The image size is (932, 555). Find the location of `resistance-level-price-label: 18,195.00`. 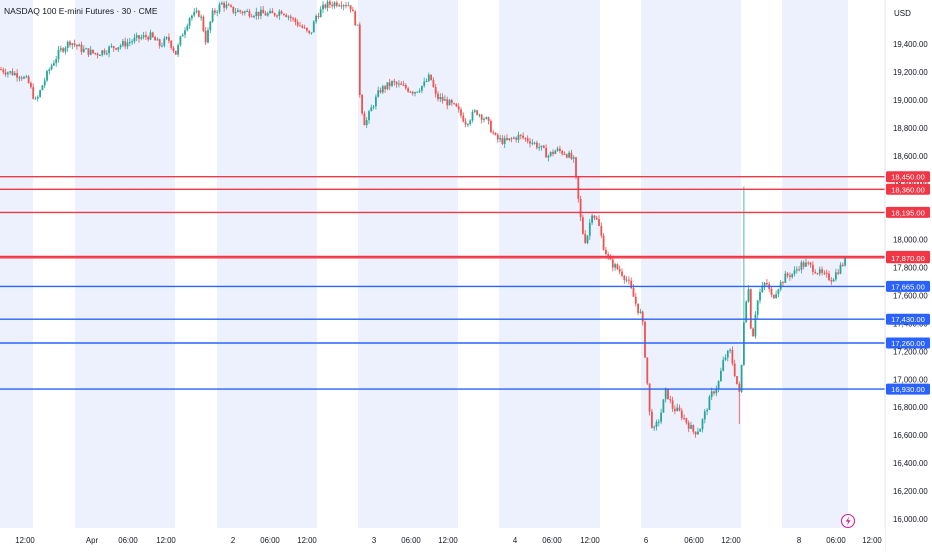

resistance-level-price-label: 18,195.00 is located at coordinates (908, 212).